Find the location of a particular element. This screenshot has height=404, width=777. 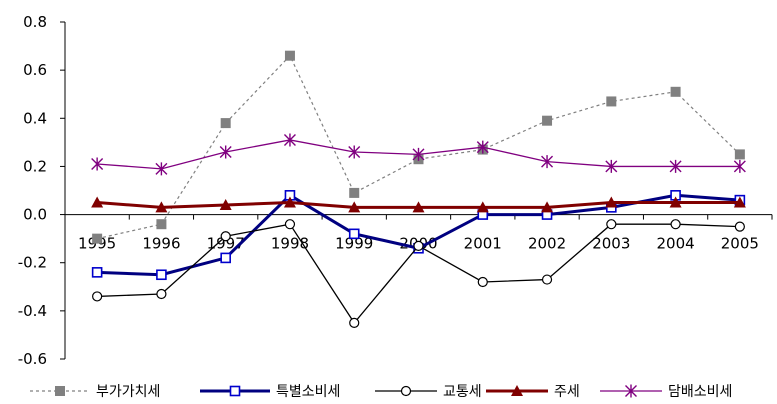

x-tick-label: 2001 is located at coordinates (483, 244).